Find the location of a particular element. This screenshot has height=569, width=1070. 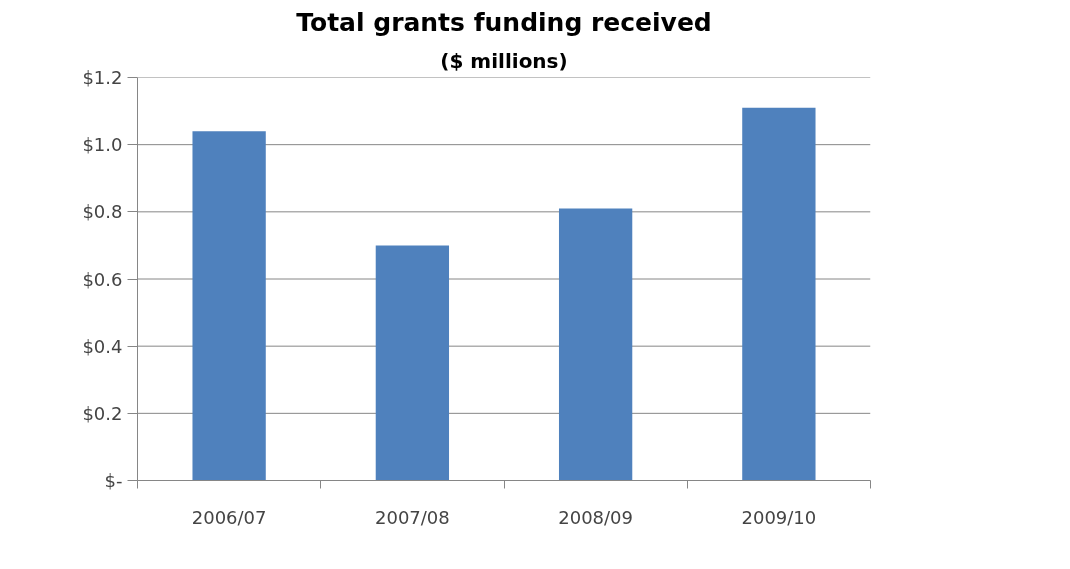

y-tick-label: $1.0 is located at coordinates (102, 145).